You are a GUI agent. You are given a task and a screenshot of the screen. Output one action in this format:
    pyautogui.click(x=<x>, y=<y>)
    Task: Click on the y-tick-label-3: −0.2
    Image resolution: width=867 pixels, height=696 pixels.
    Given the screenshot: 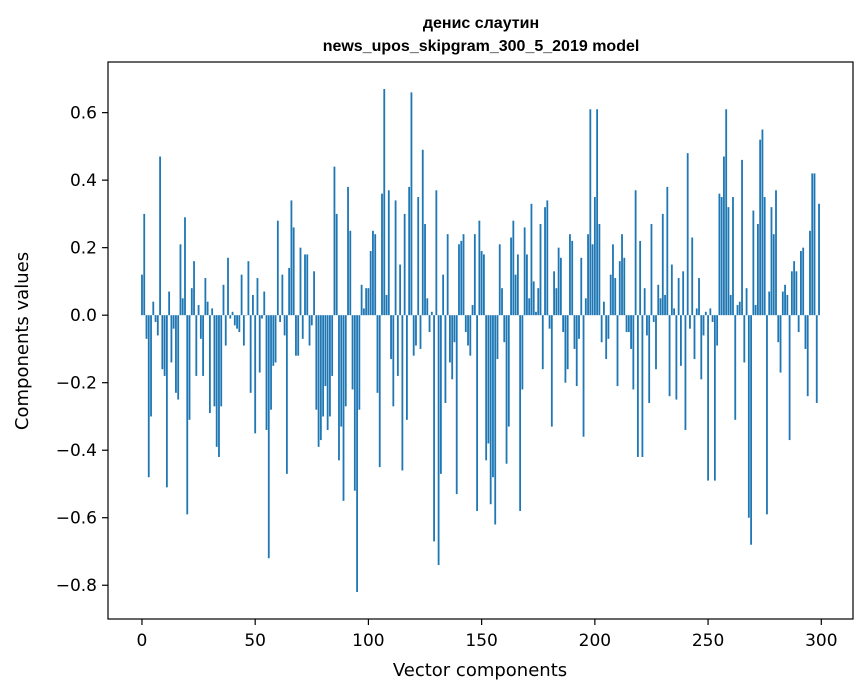 What is the action you would take?
    pyautogui.click(x=76, y=384)
    